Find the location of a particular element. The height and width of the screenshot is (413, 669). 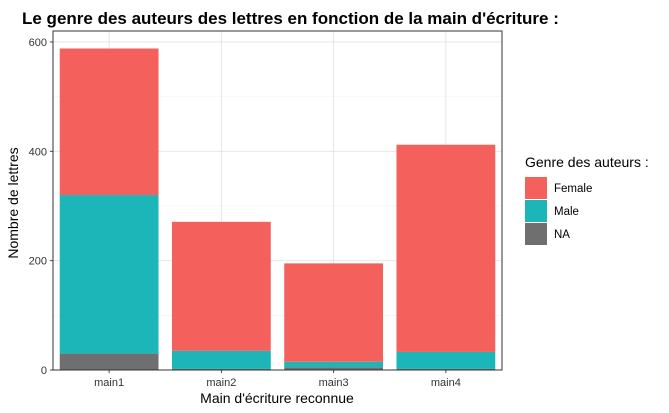

bar-main1-female is located at coordinates (109, 122).